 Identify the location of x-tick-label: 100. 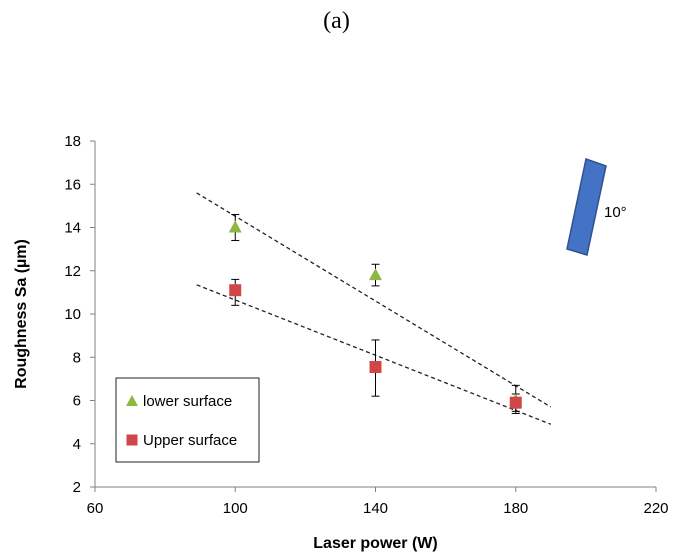
(235, 508).